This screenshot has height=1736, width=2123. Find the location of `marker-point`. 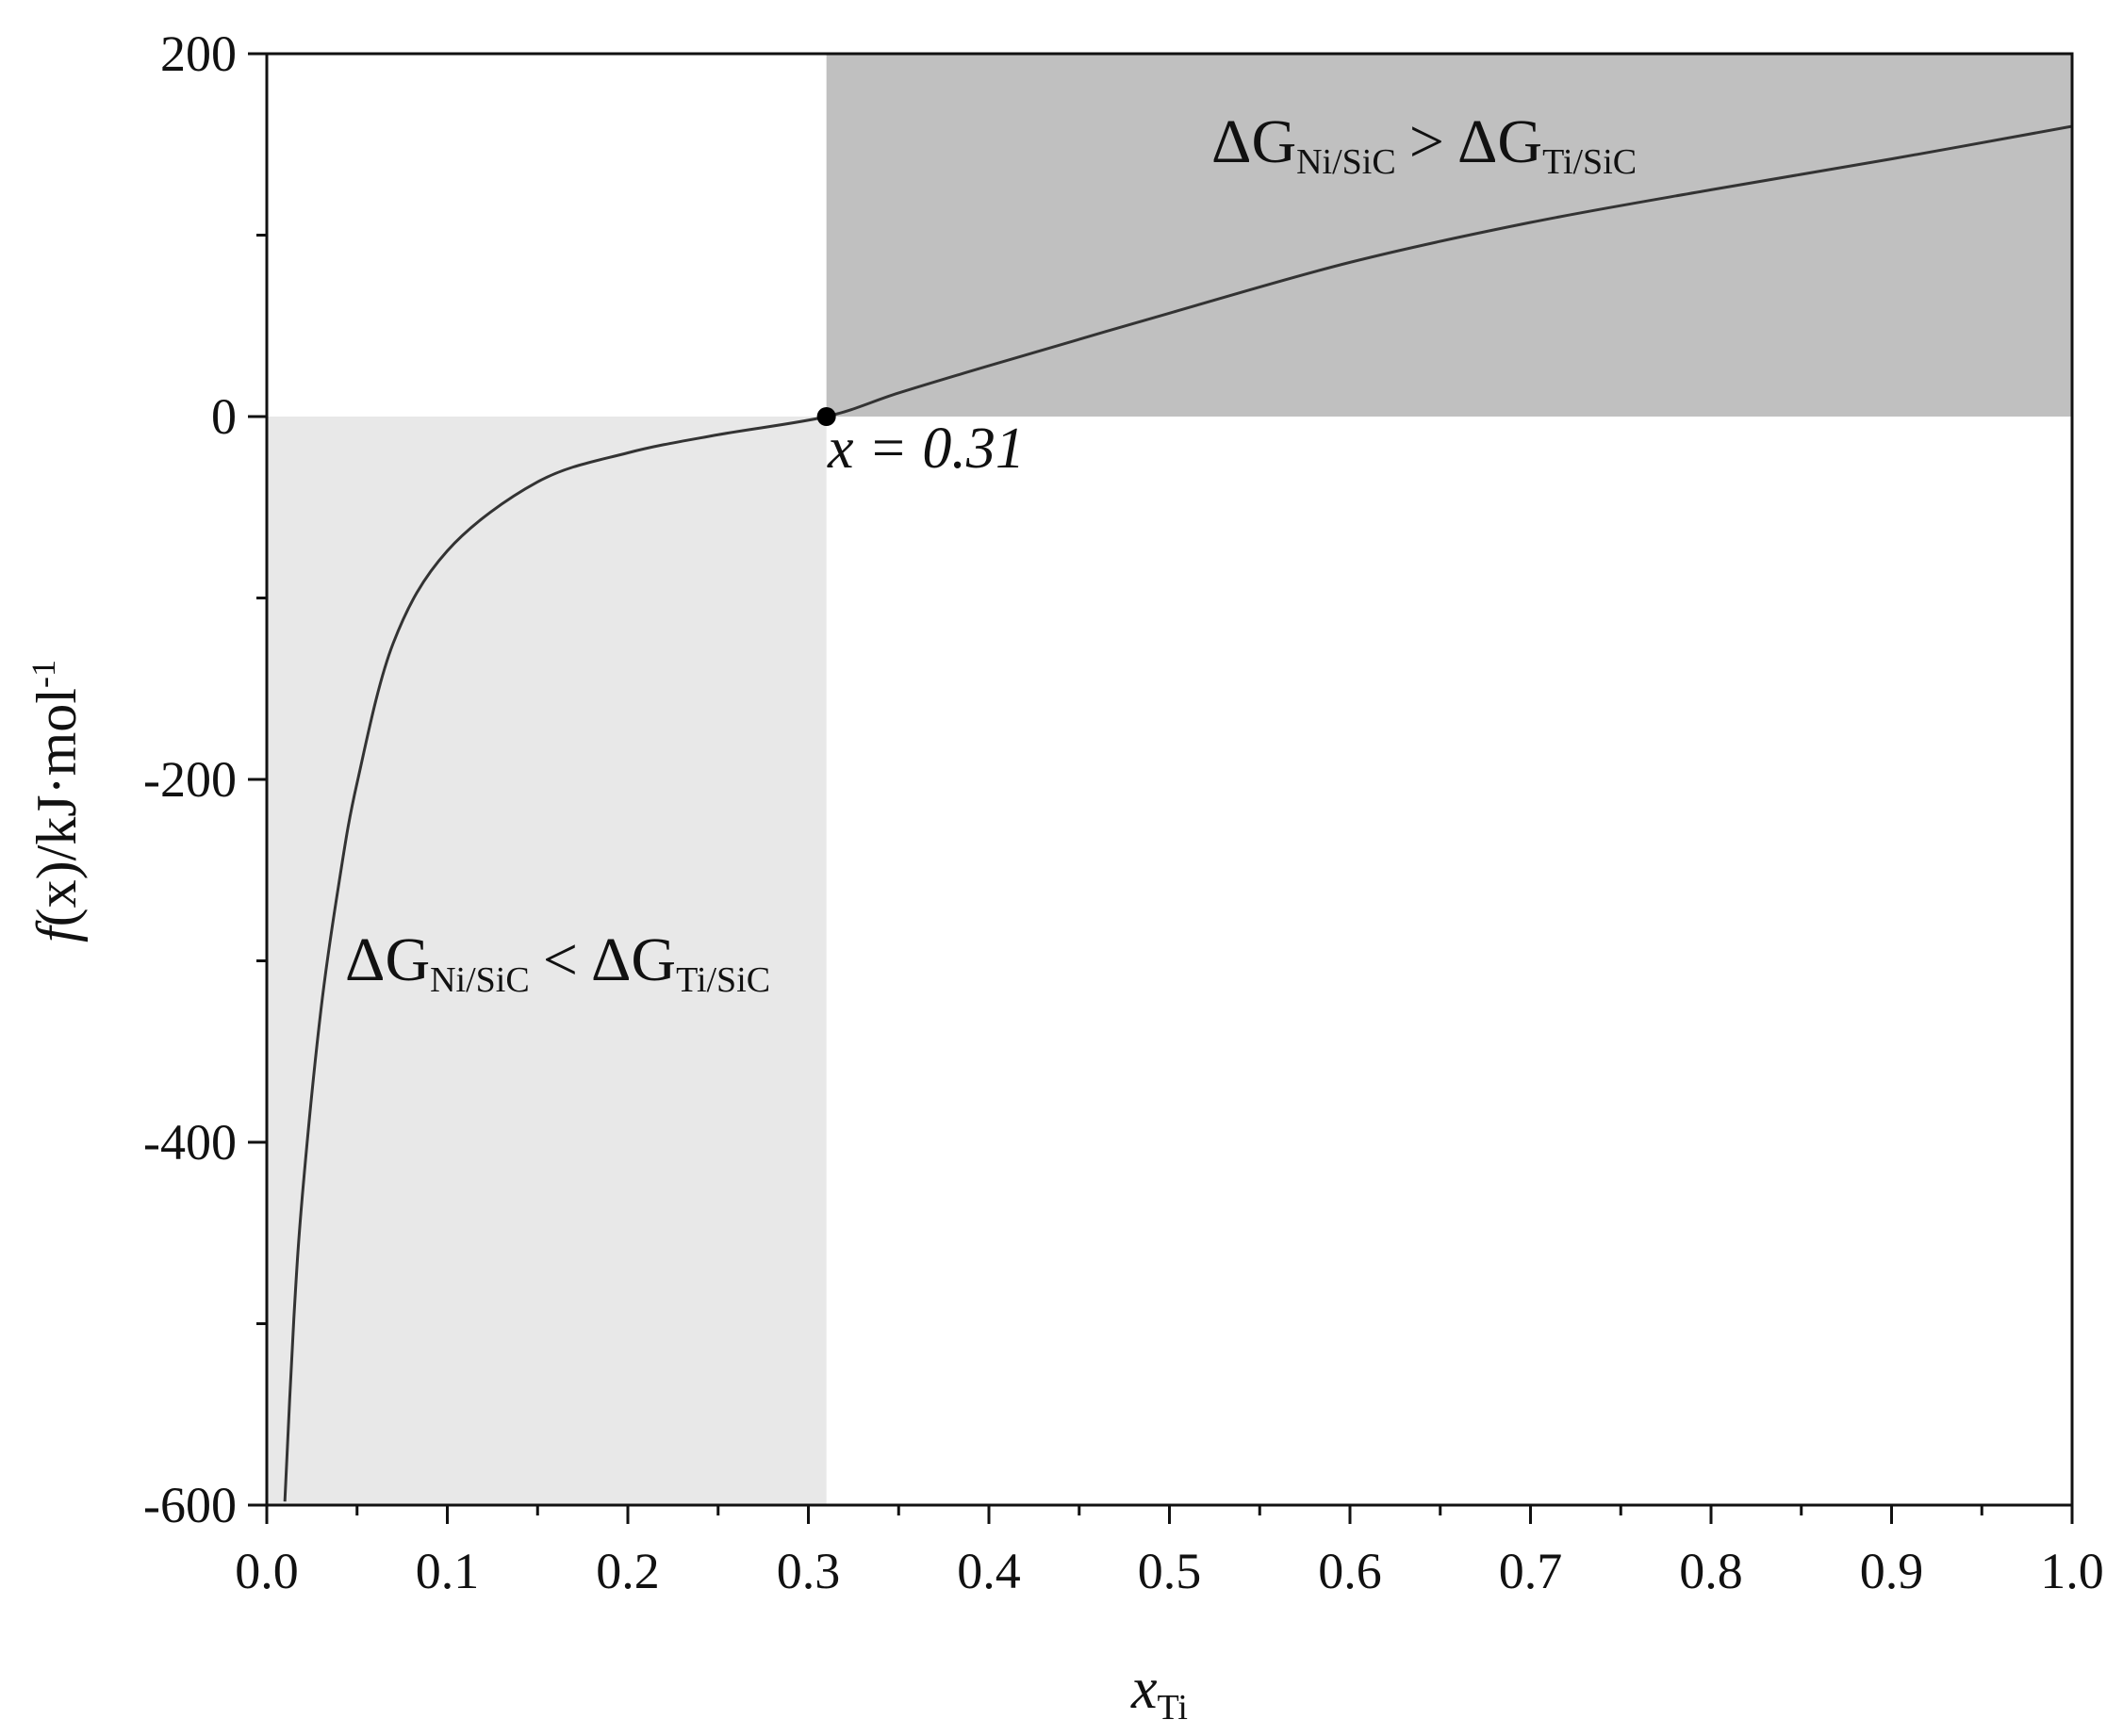

marker-point is located at coordinates (826, 416).